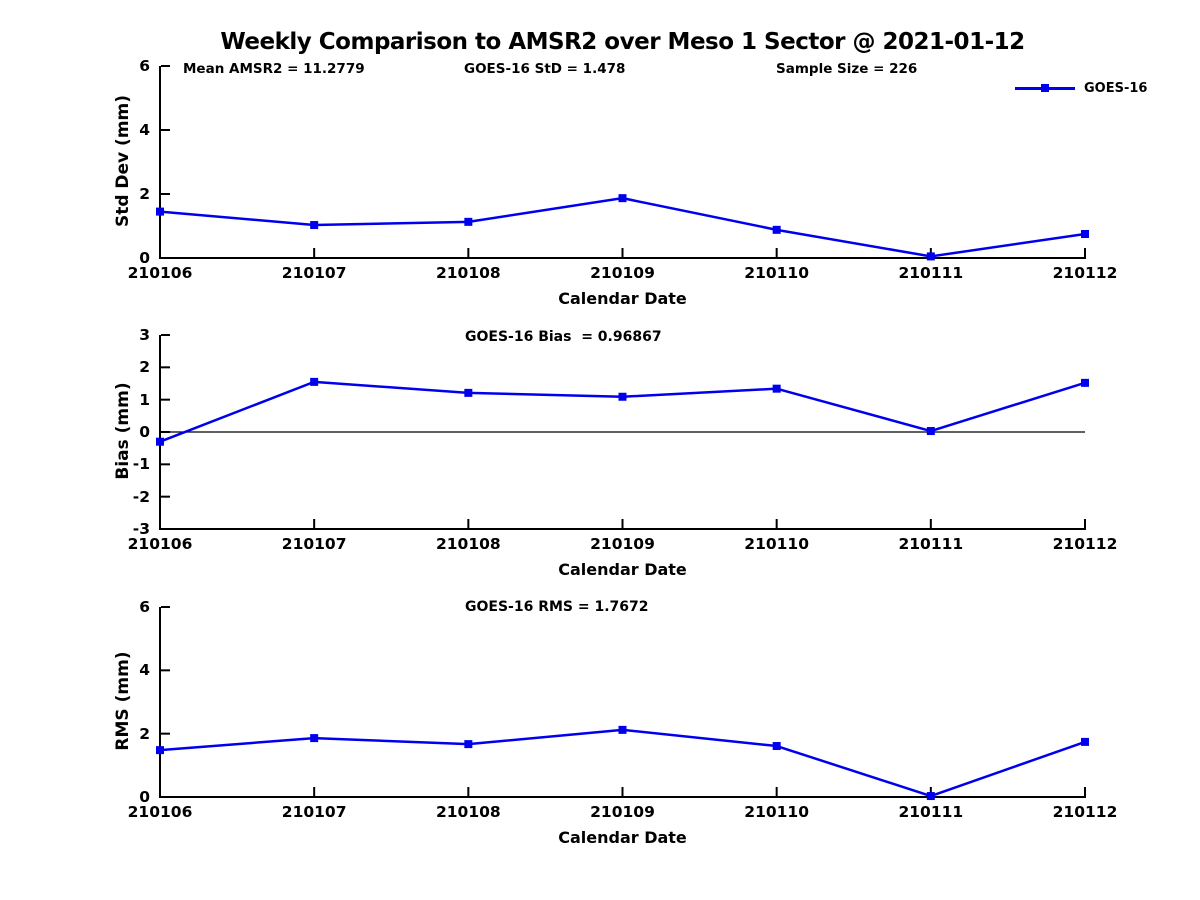  I want to click on bias-x-tick-label: 210111, so click(931, 544).